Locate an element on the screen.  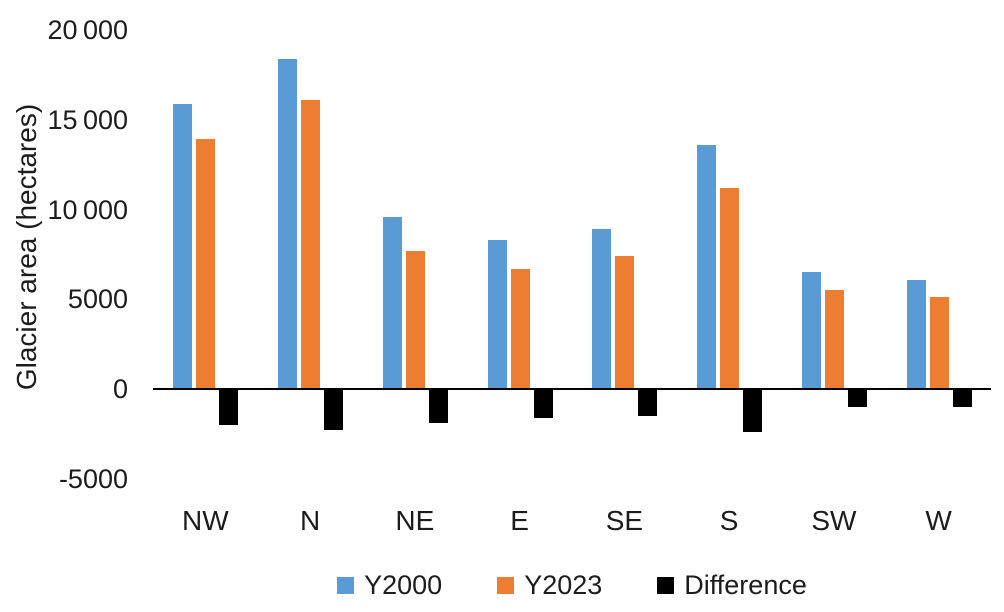
x-axis-line is located at coordinates (572, 389).